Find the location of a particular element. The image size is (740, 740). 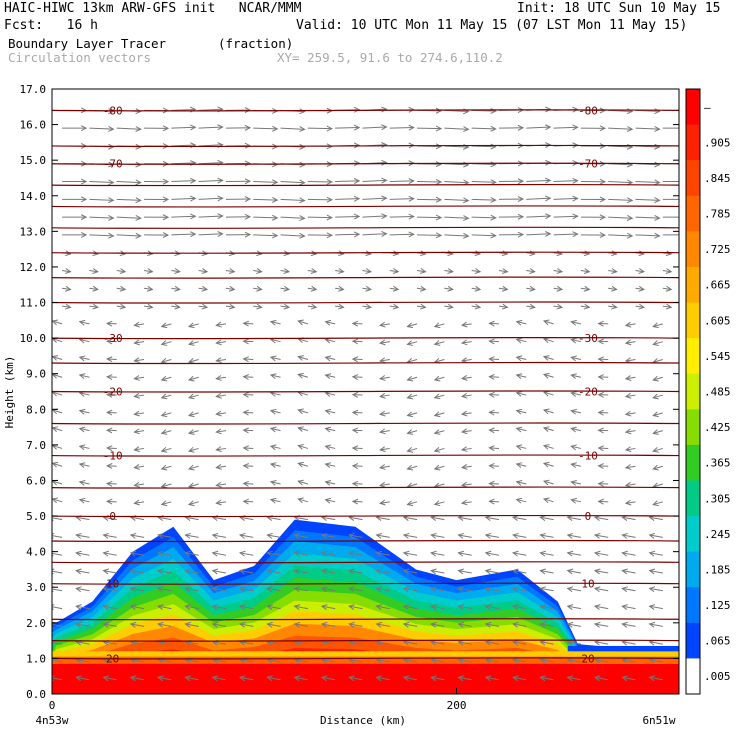

colorbar-label: .905 is located at coordinates (717, 142).